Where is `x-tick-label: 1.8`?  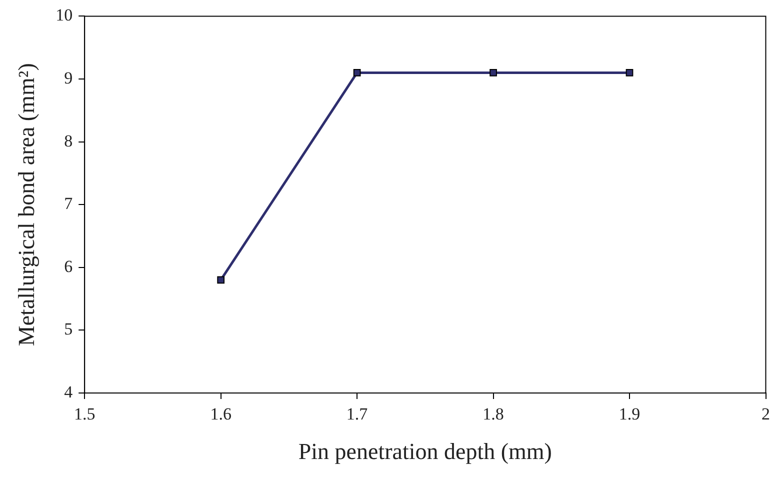 x-tick-label: 1.8 is located at coordinates (493, 414).